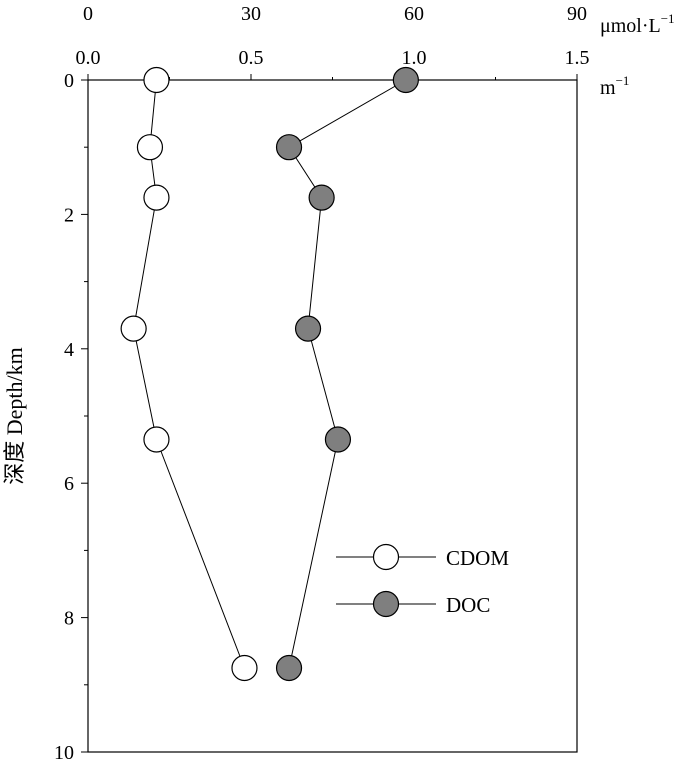  I want to click on doc-unit-sup: −1, so click(668, 18).